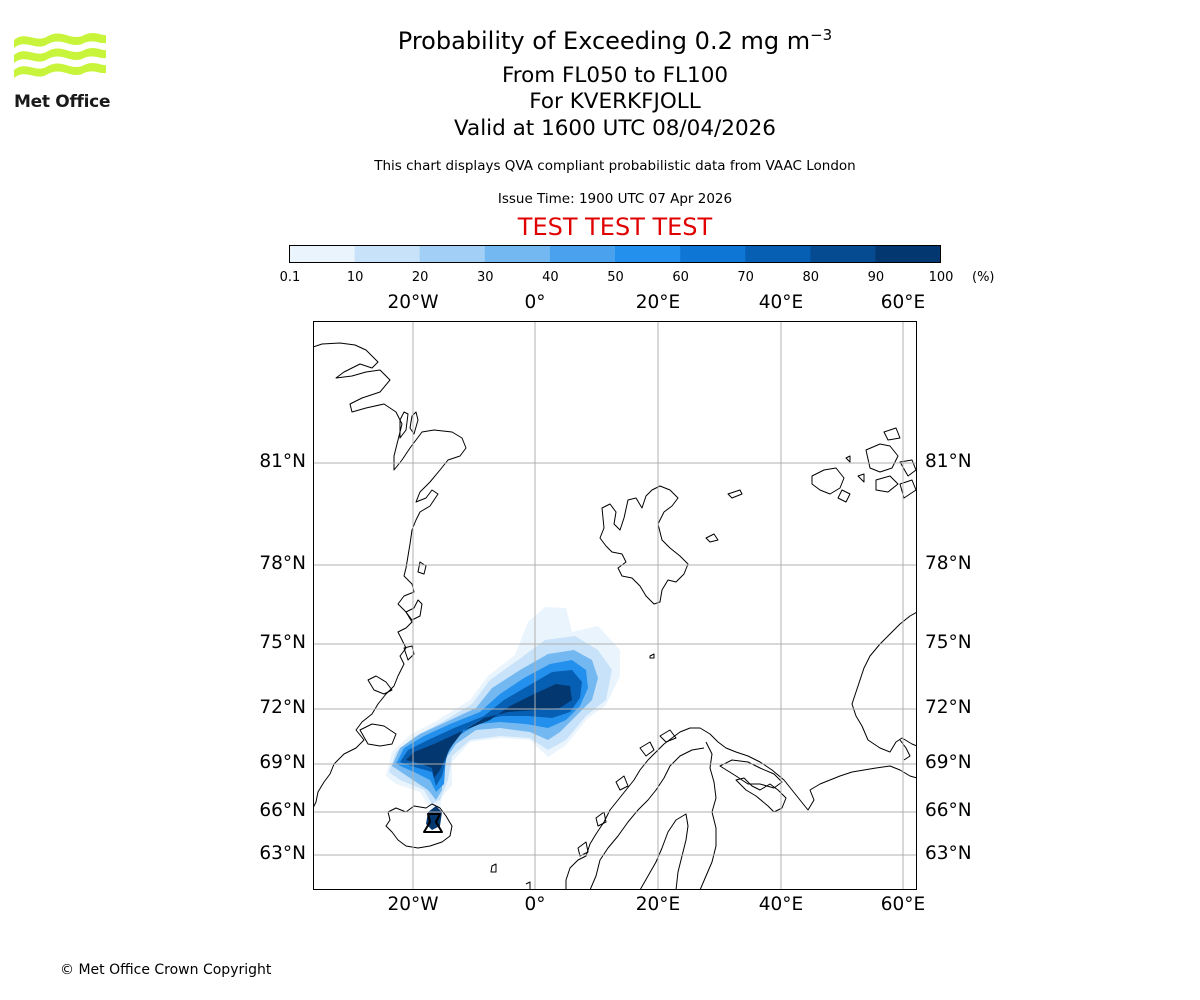 This screenshot has height=1000, width=1200. What do you see at coordinates (948, 810) in the screenshot?
I see `latitude-label-right: 66°N` at bounding box center [948, 810].